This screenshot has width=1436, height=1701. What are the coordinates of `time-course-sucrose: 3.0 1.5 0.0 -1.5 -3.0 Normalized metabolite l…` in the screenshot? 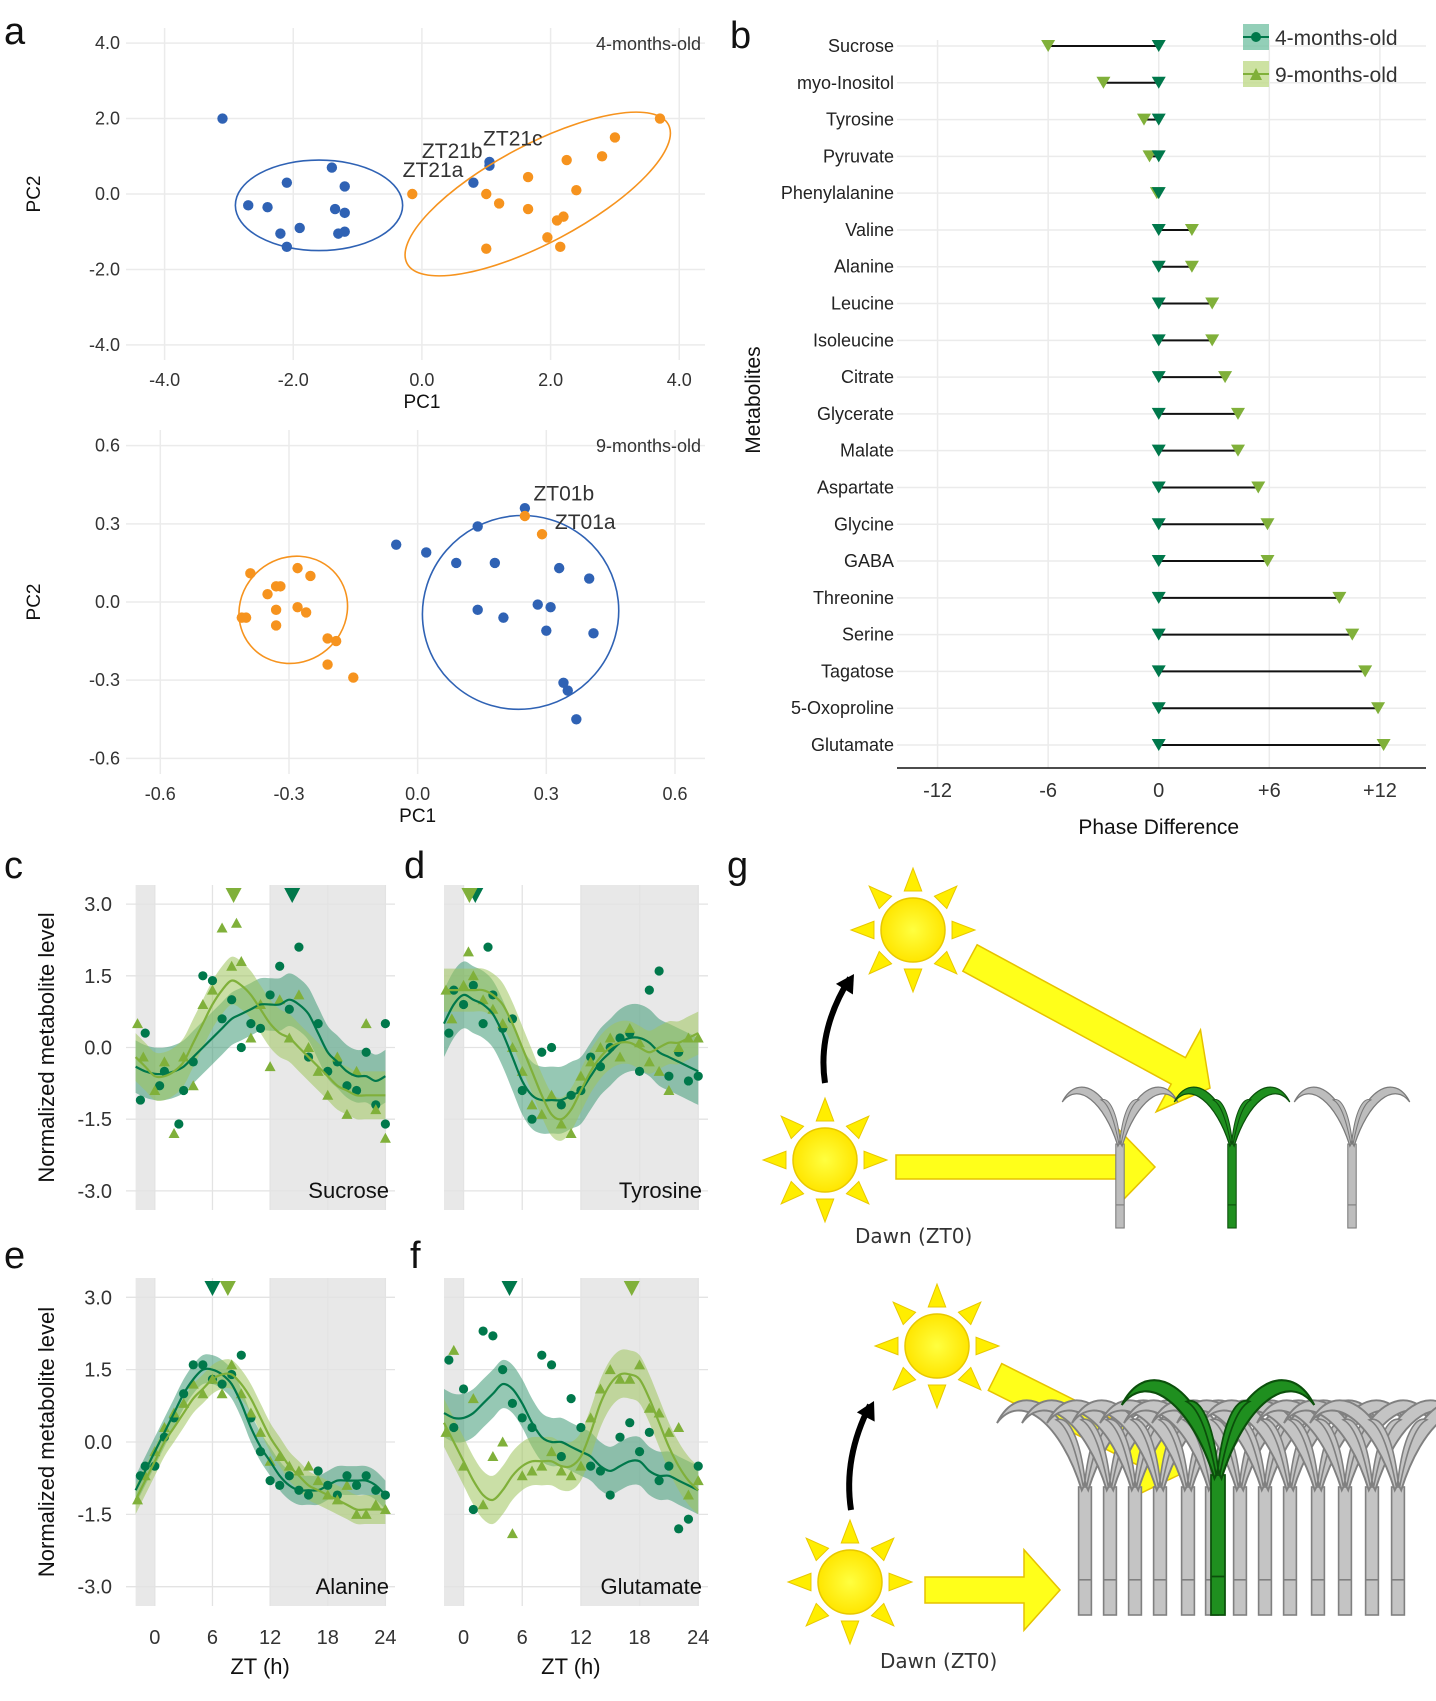 It's located at (214, 1047).